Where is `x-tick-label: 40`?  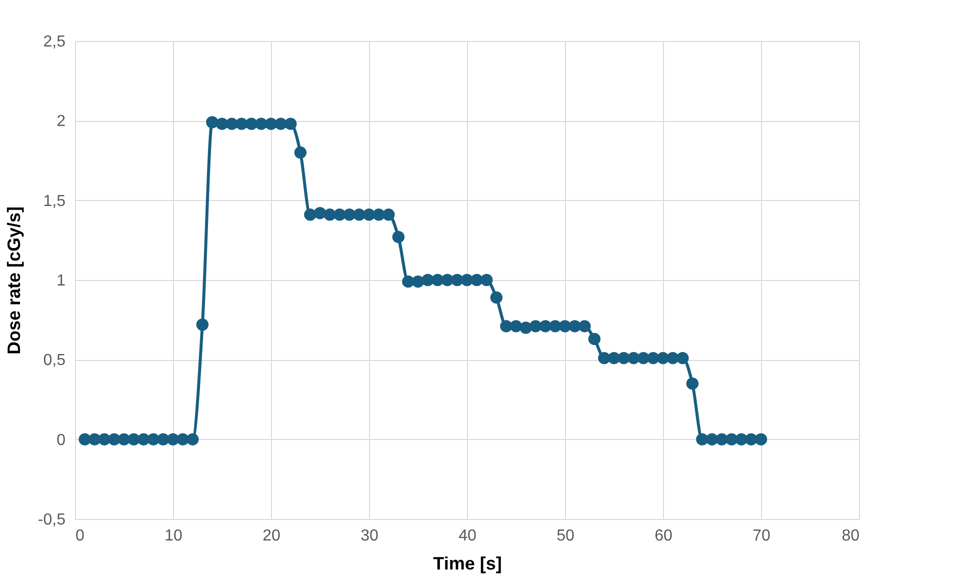
x-tick-label: 40 is located at coordinates (467, 536).